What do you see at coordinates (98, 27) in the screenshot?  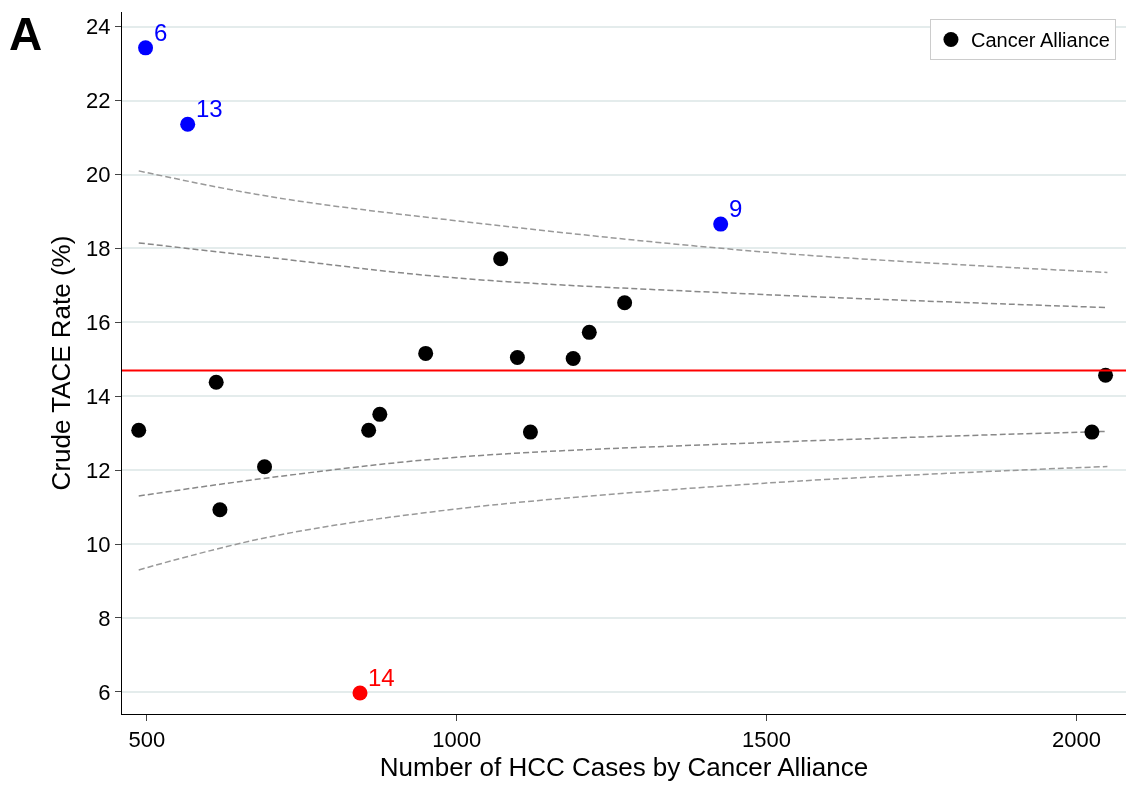 I see `y-tick-label: 24` at bounding box center [98, 27].